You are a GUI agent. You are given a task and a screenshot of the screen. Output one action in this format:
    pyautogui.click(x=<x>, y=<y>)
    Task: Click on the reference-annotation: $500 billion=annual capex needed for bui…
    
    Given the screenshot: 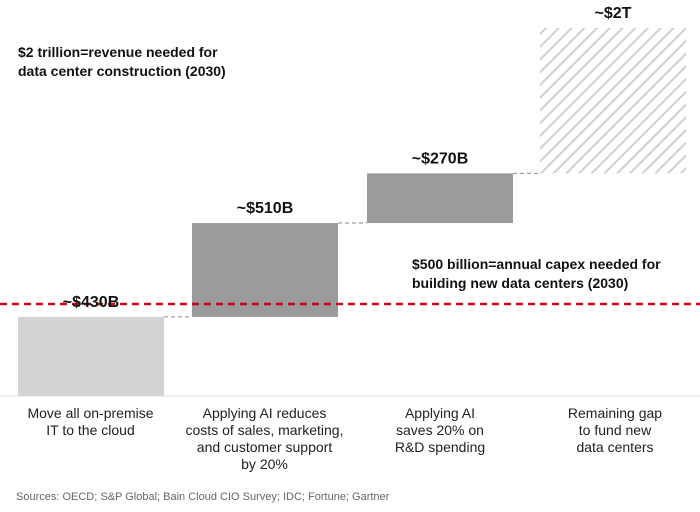 What is the action you would take?
    pyautogui.click(x=538, y=273)
    